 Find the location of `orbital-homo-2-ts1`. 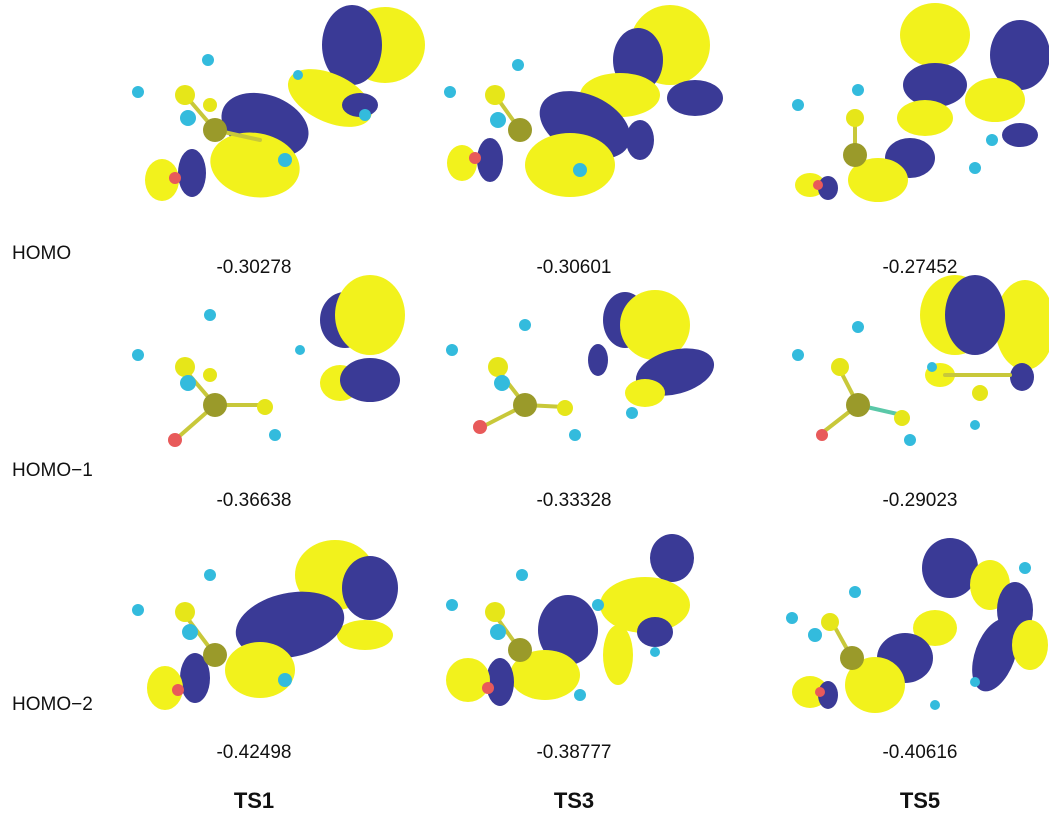

orbital-homo-2-ts1 is located at coordinates (265, 625).